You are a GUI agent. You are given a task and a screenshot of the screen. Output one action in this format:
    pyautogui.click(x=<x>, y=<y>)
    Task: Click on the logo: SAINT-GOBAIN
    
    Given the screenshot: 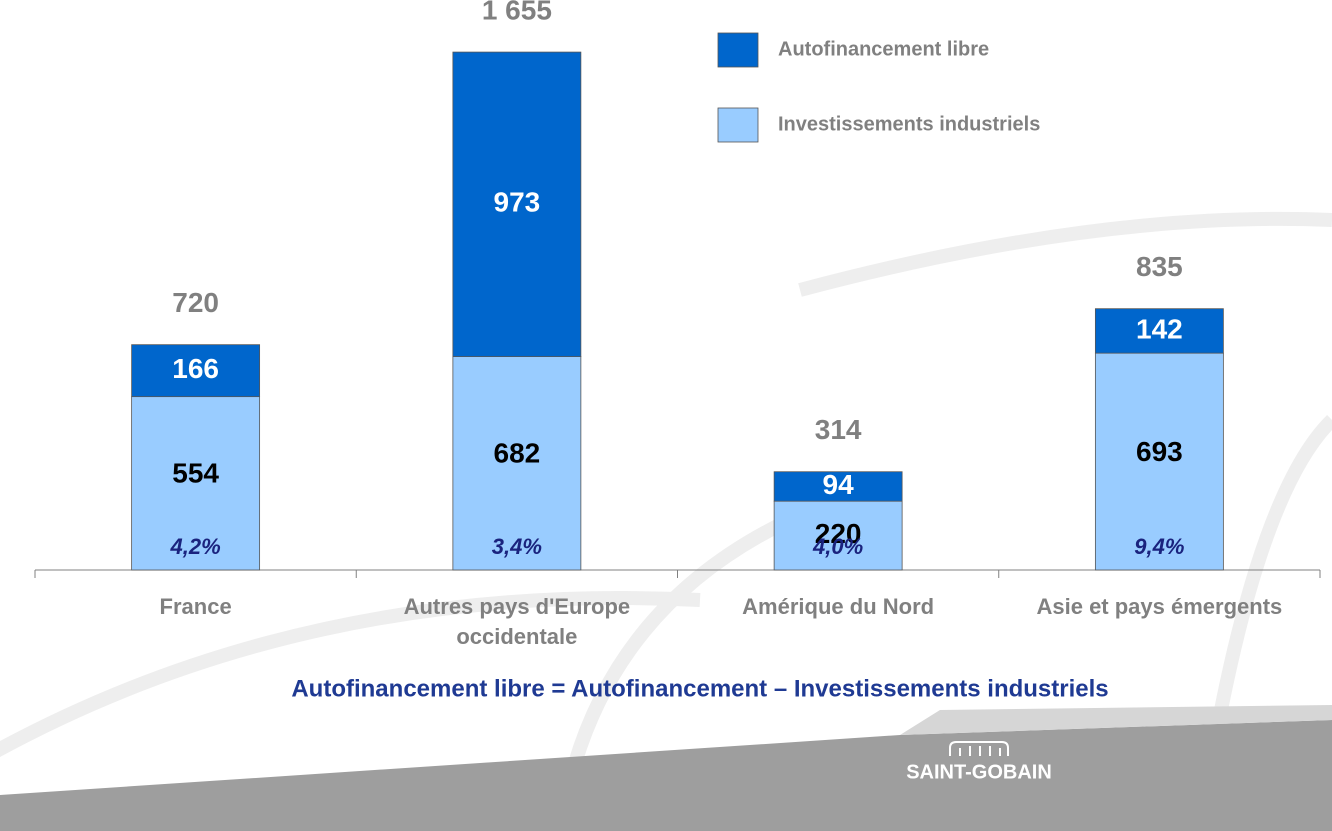 What is the action you would take?
    pyautogui.click(x=979, y=772)
    